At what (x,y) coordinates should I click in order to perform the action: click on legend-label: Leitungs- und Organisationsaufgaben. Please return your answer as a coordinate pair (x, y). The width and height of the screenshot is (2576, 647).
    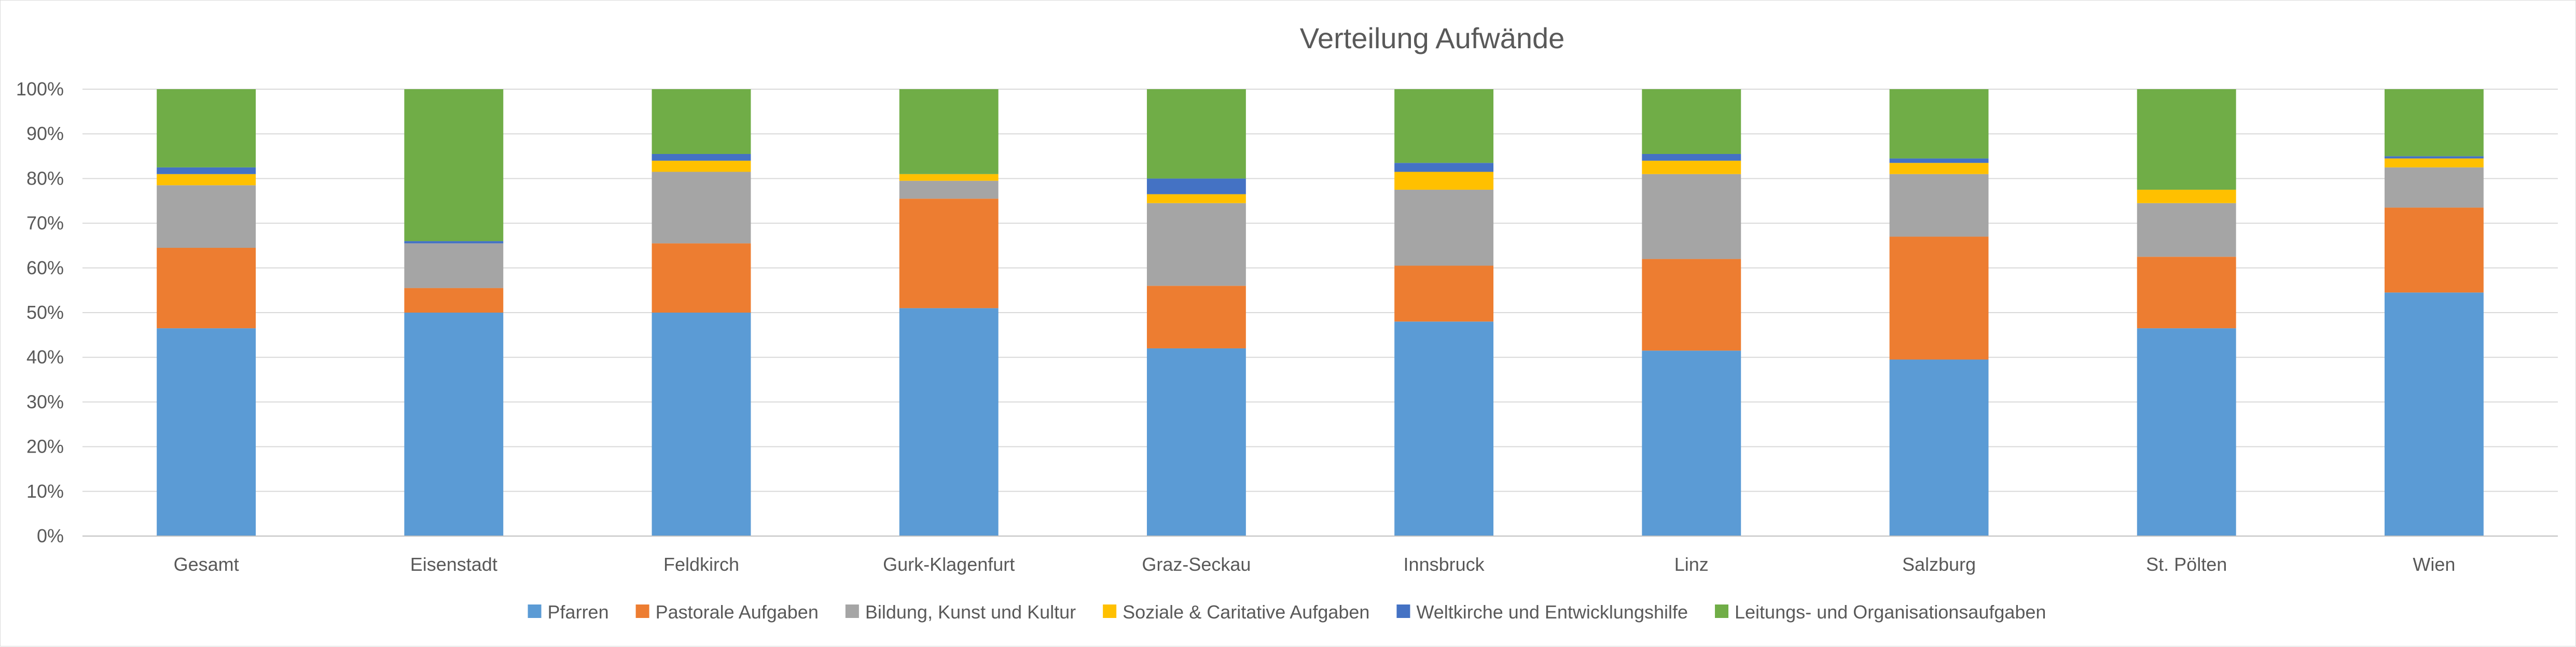
    Looking at the image, I should click on (1890, 612).